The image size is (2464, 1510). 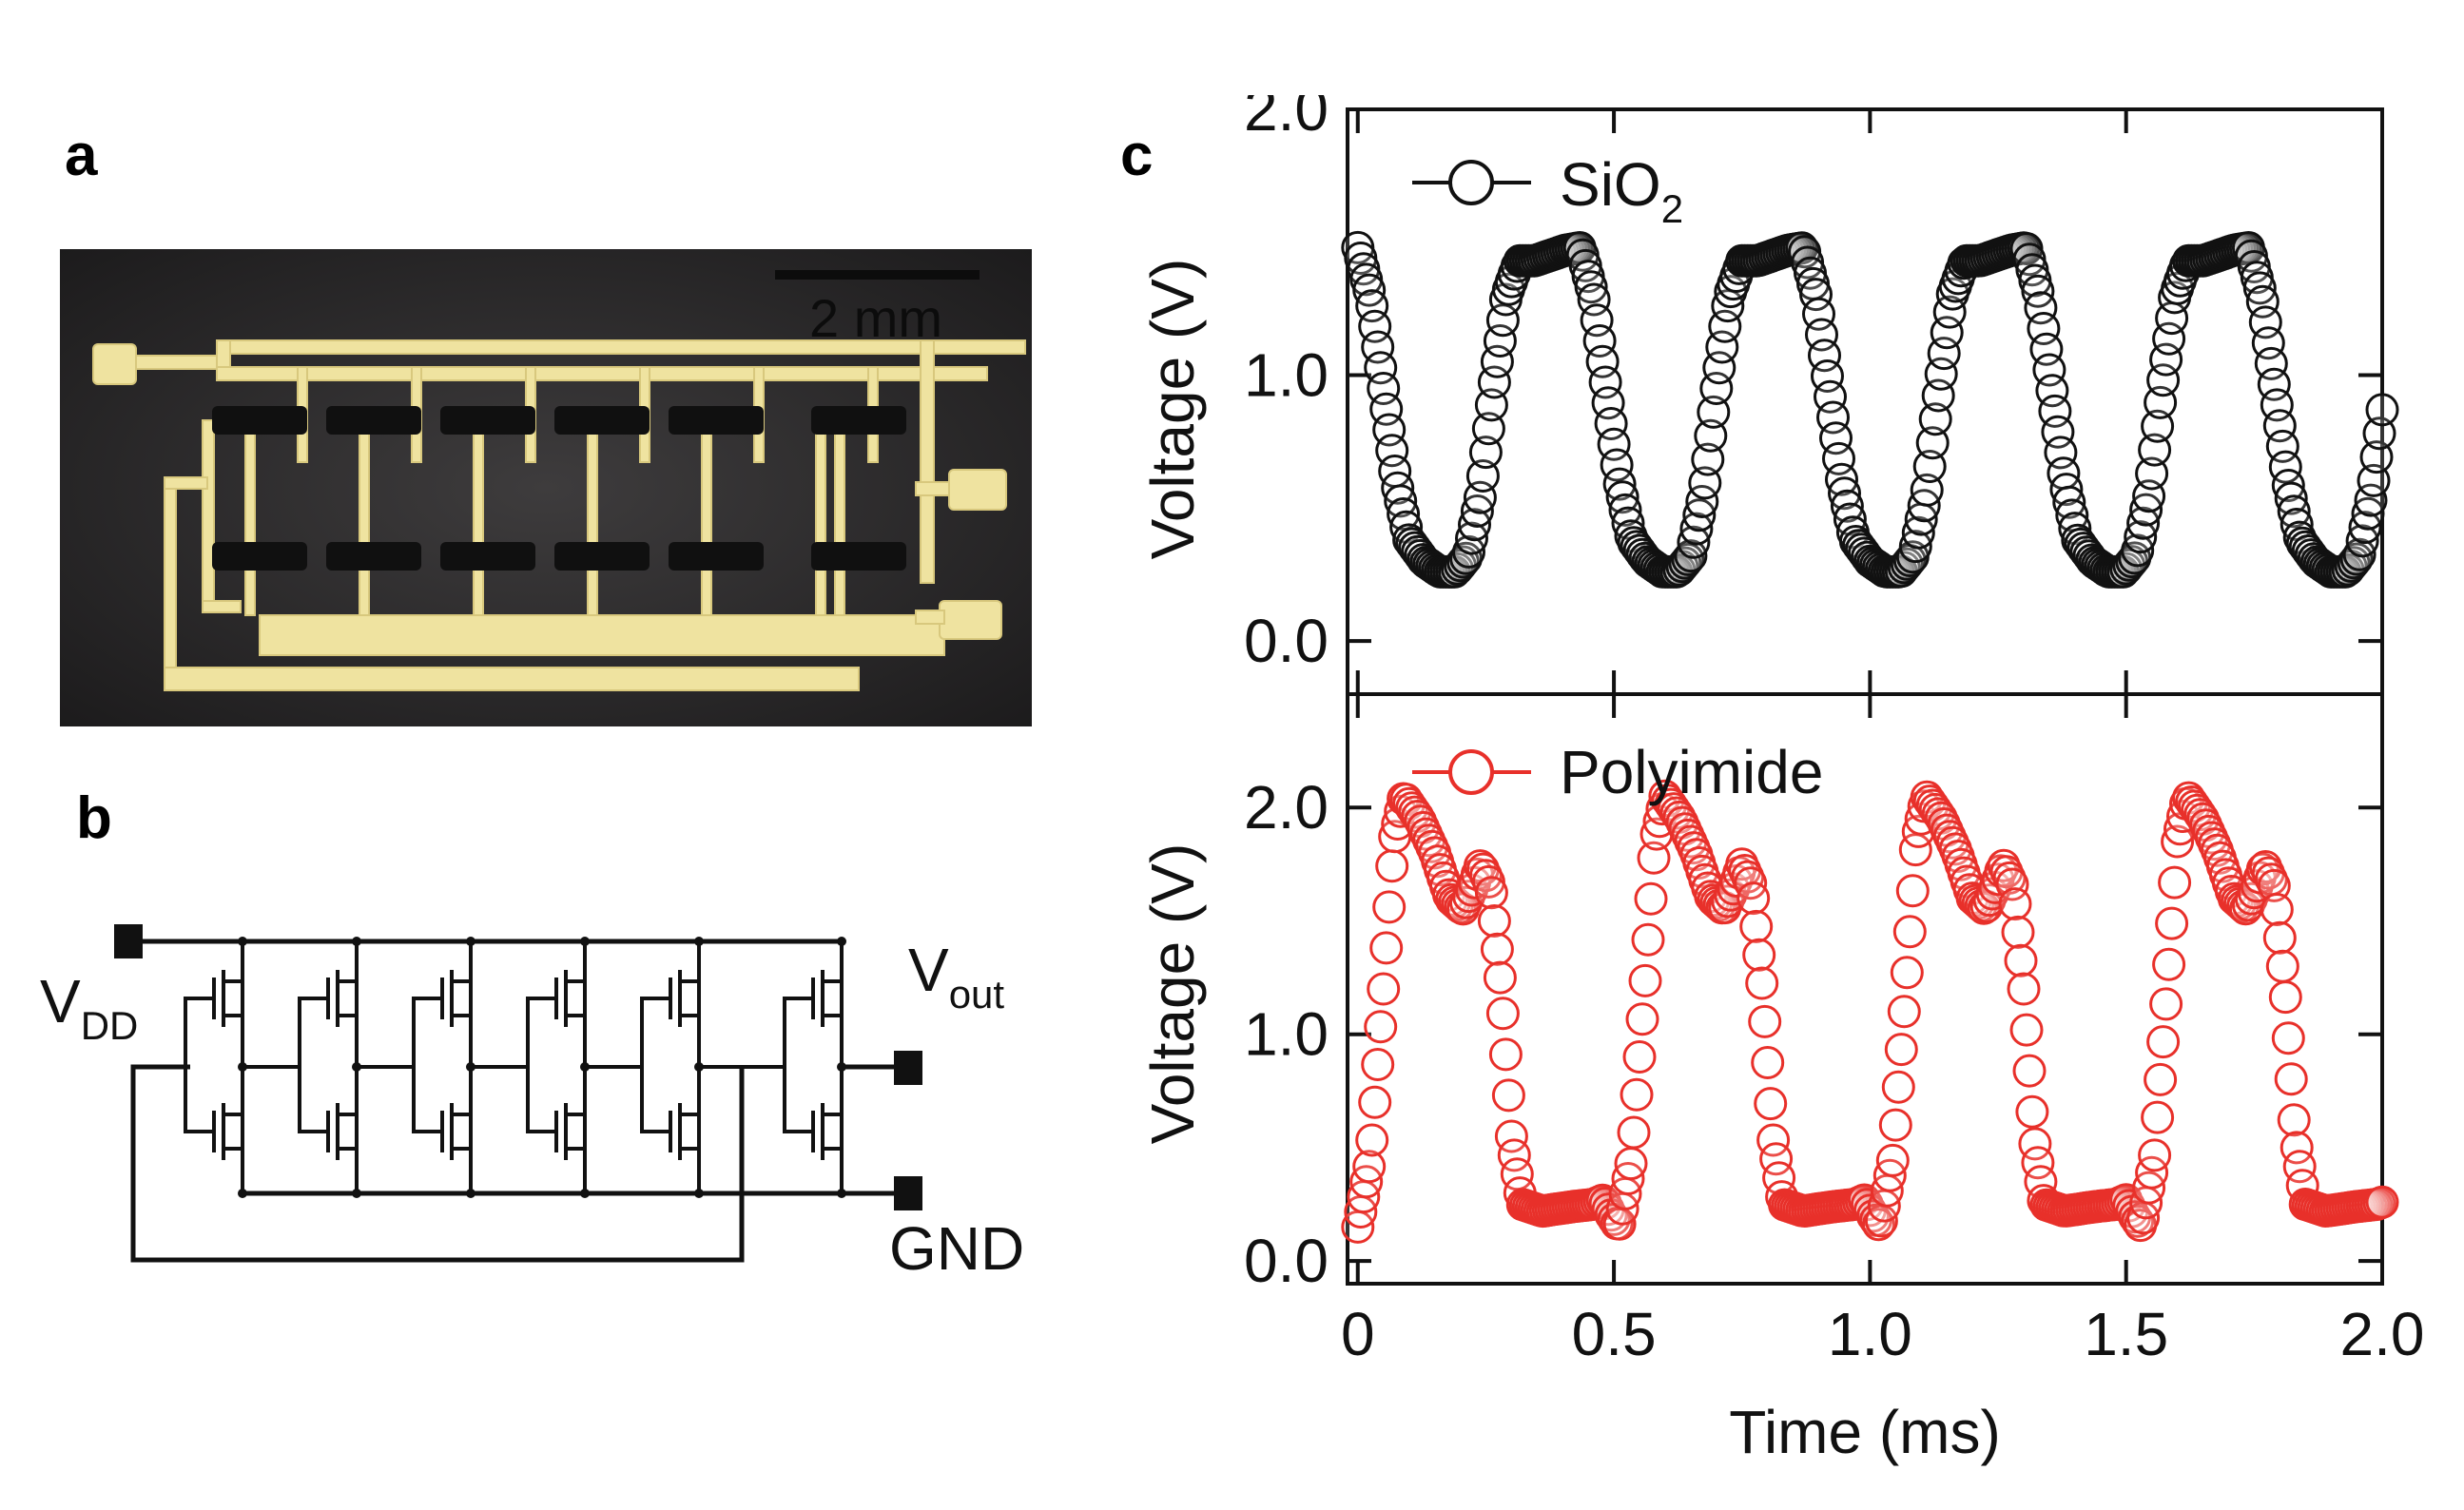 I want to click on vout-label: Vout, so click(x=956, y=976).